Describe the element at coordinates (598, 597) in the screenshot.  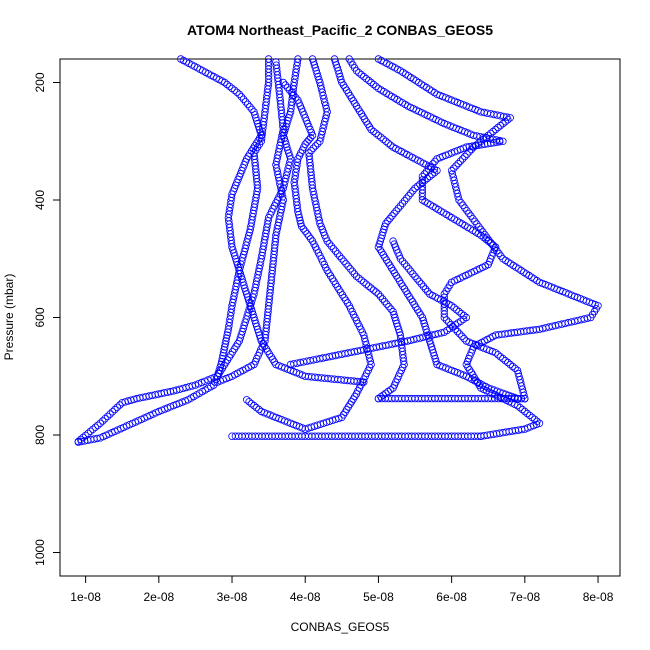
I see `x-tick-label: 8e-08` at that location.